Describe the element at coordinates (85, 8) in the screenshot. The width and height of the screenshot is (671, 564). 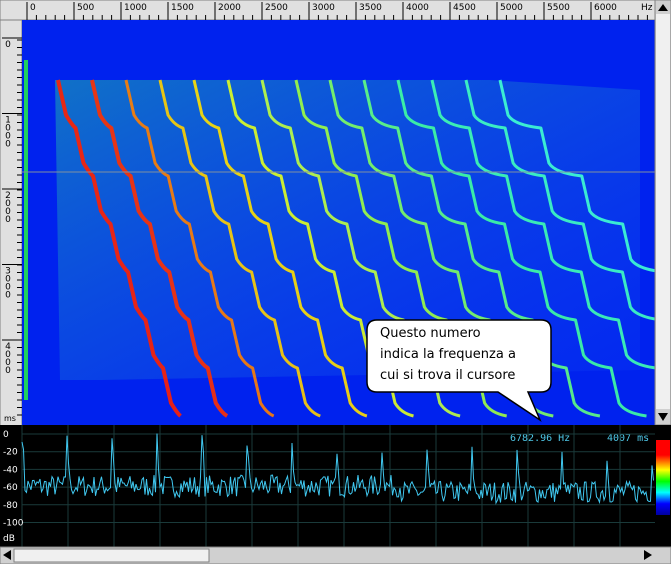
I see `frequency-label: 500` at that location.